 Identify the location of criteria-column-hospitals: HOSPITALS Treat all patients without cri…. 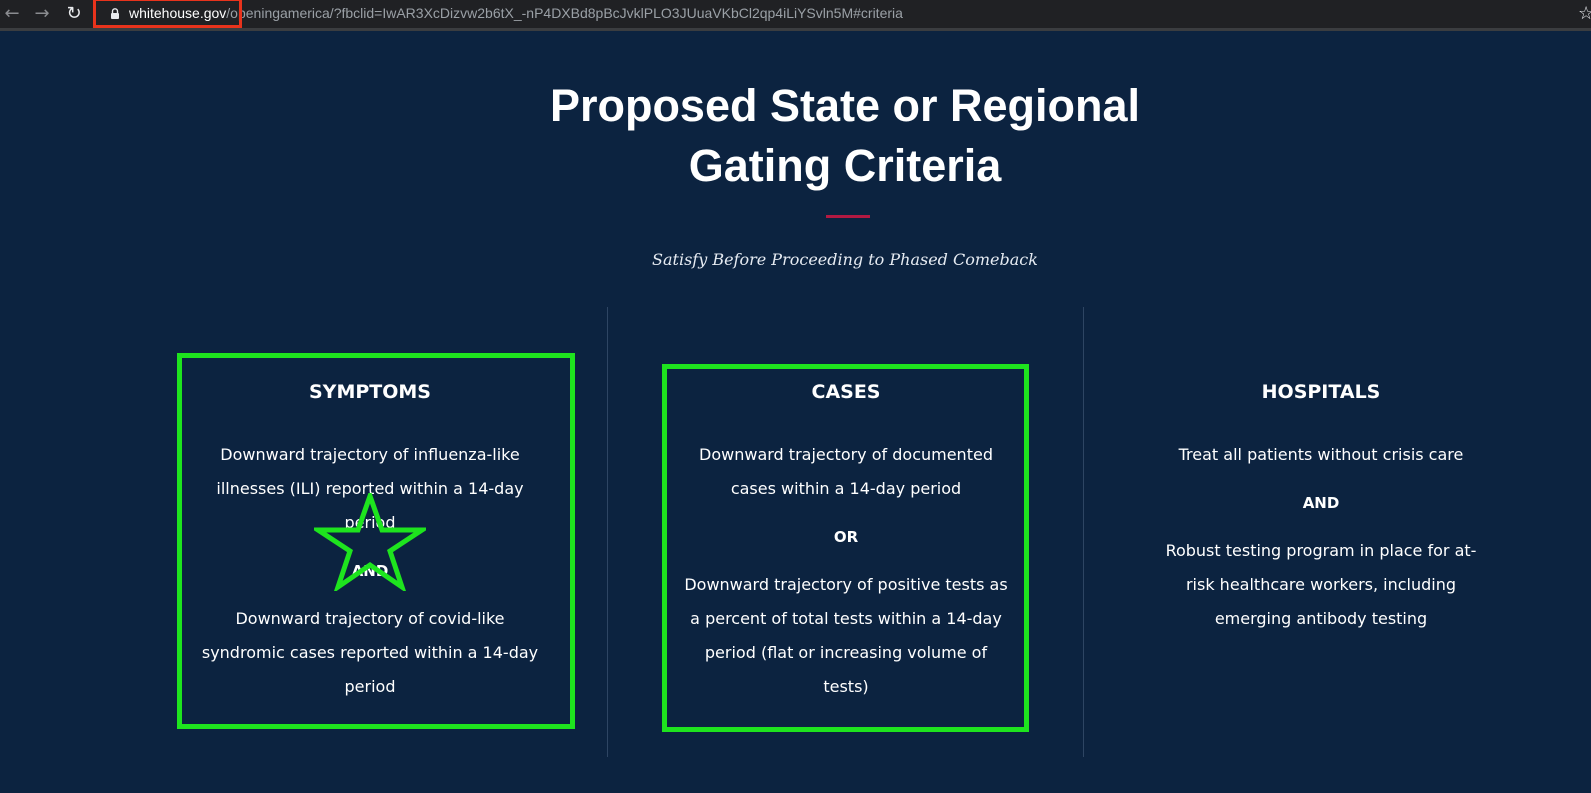
(1321, 508).